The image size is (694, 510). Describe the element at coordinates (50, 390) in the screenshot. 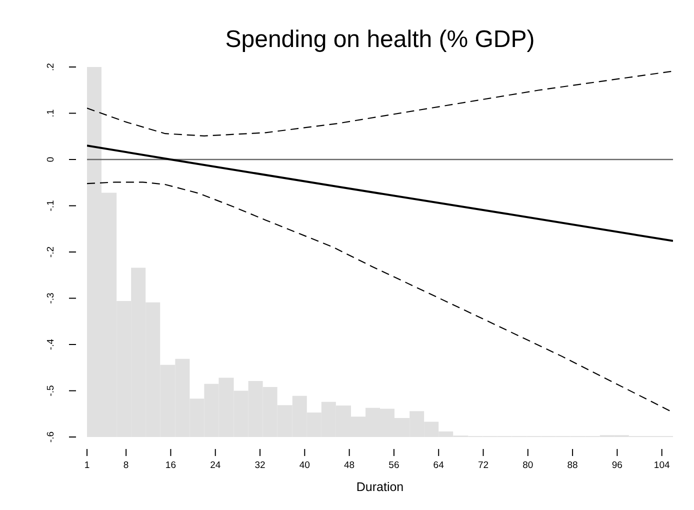

I see `y-tick-label: -.5` at that location.